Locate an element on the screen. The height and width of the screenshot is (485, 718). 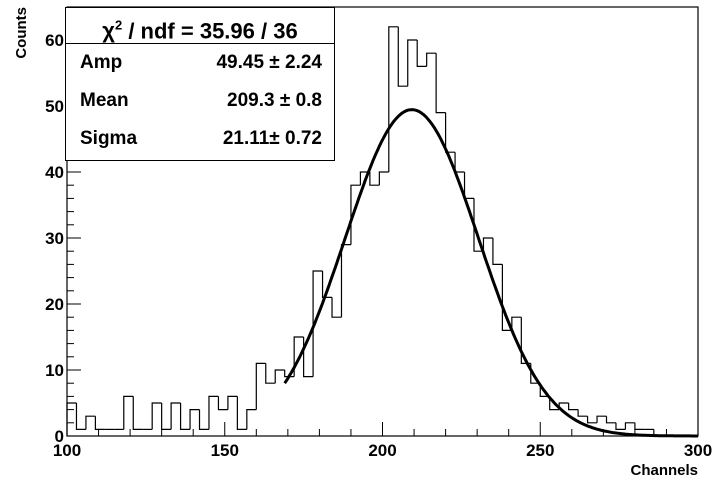
y-tick-label: 50 is located at coordinates (54, 106).